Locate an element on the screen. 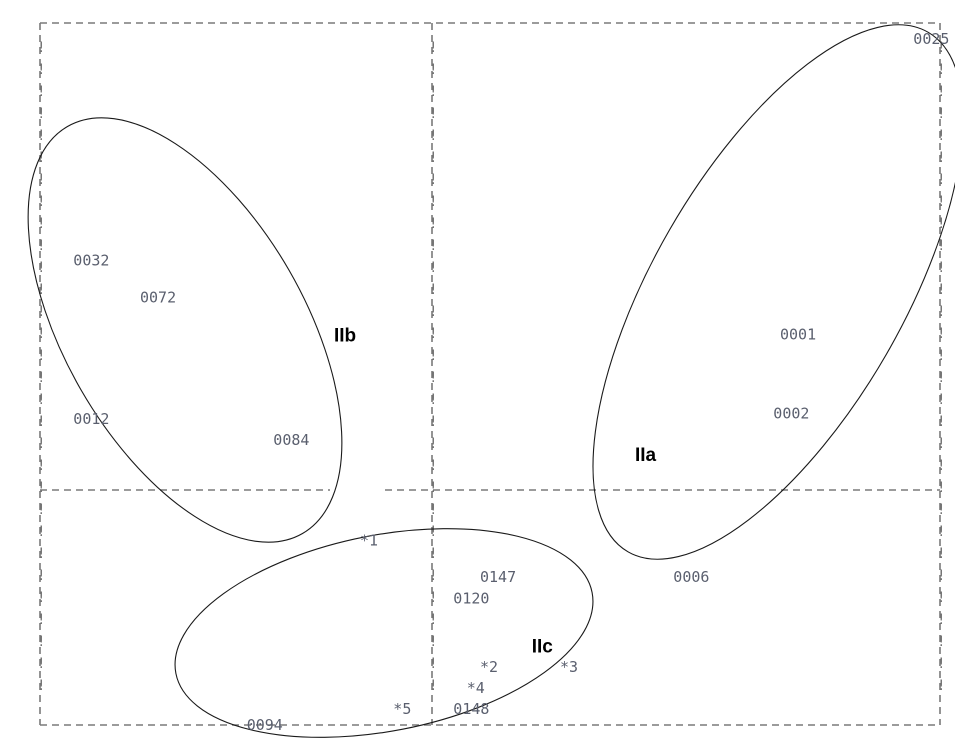 The height and width of the screenshot is (742, 955). point-star-2: *2 is located at coordinates (489, 667).